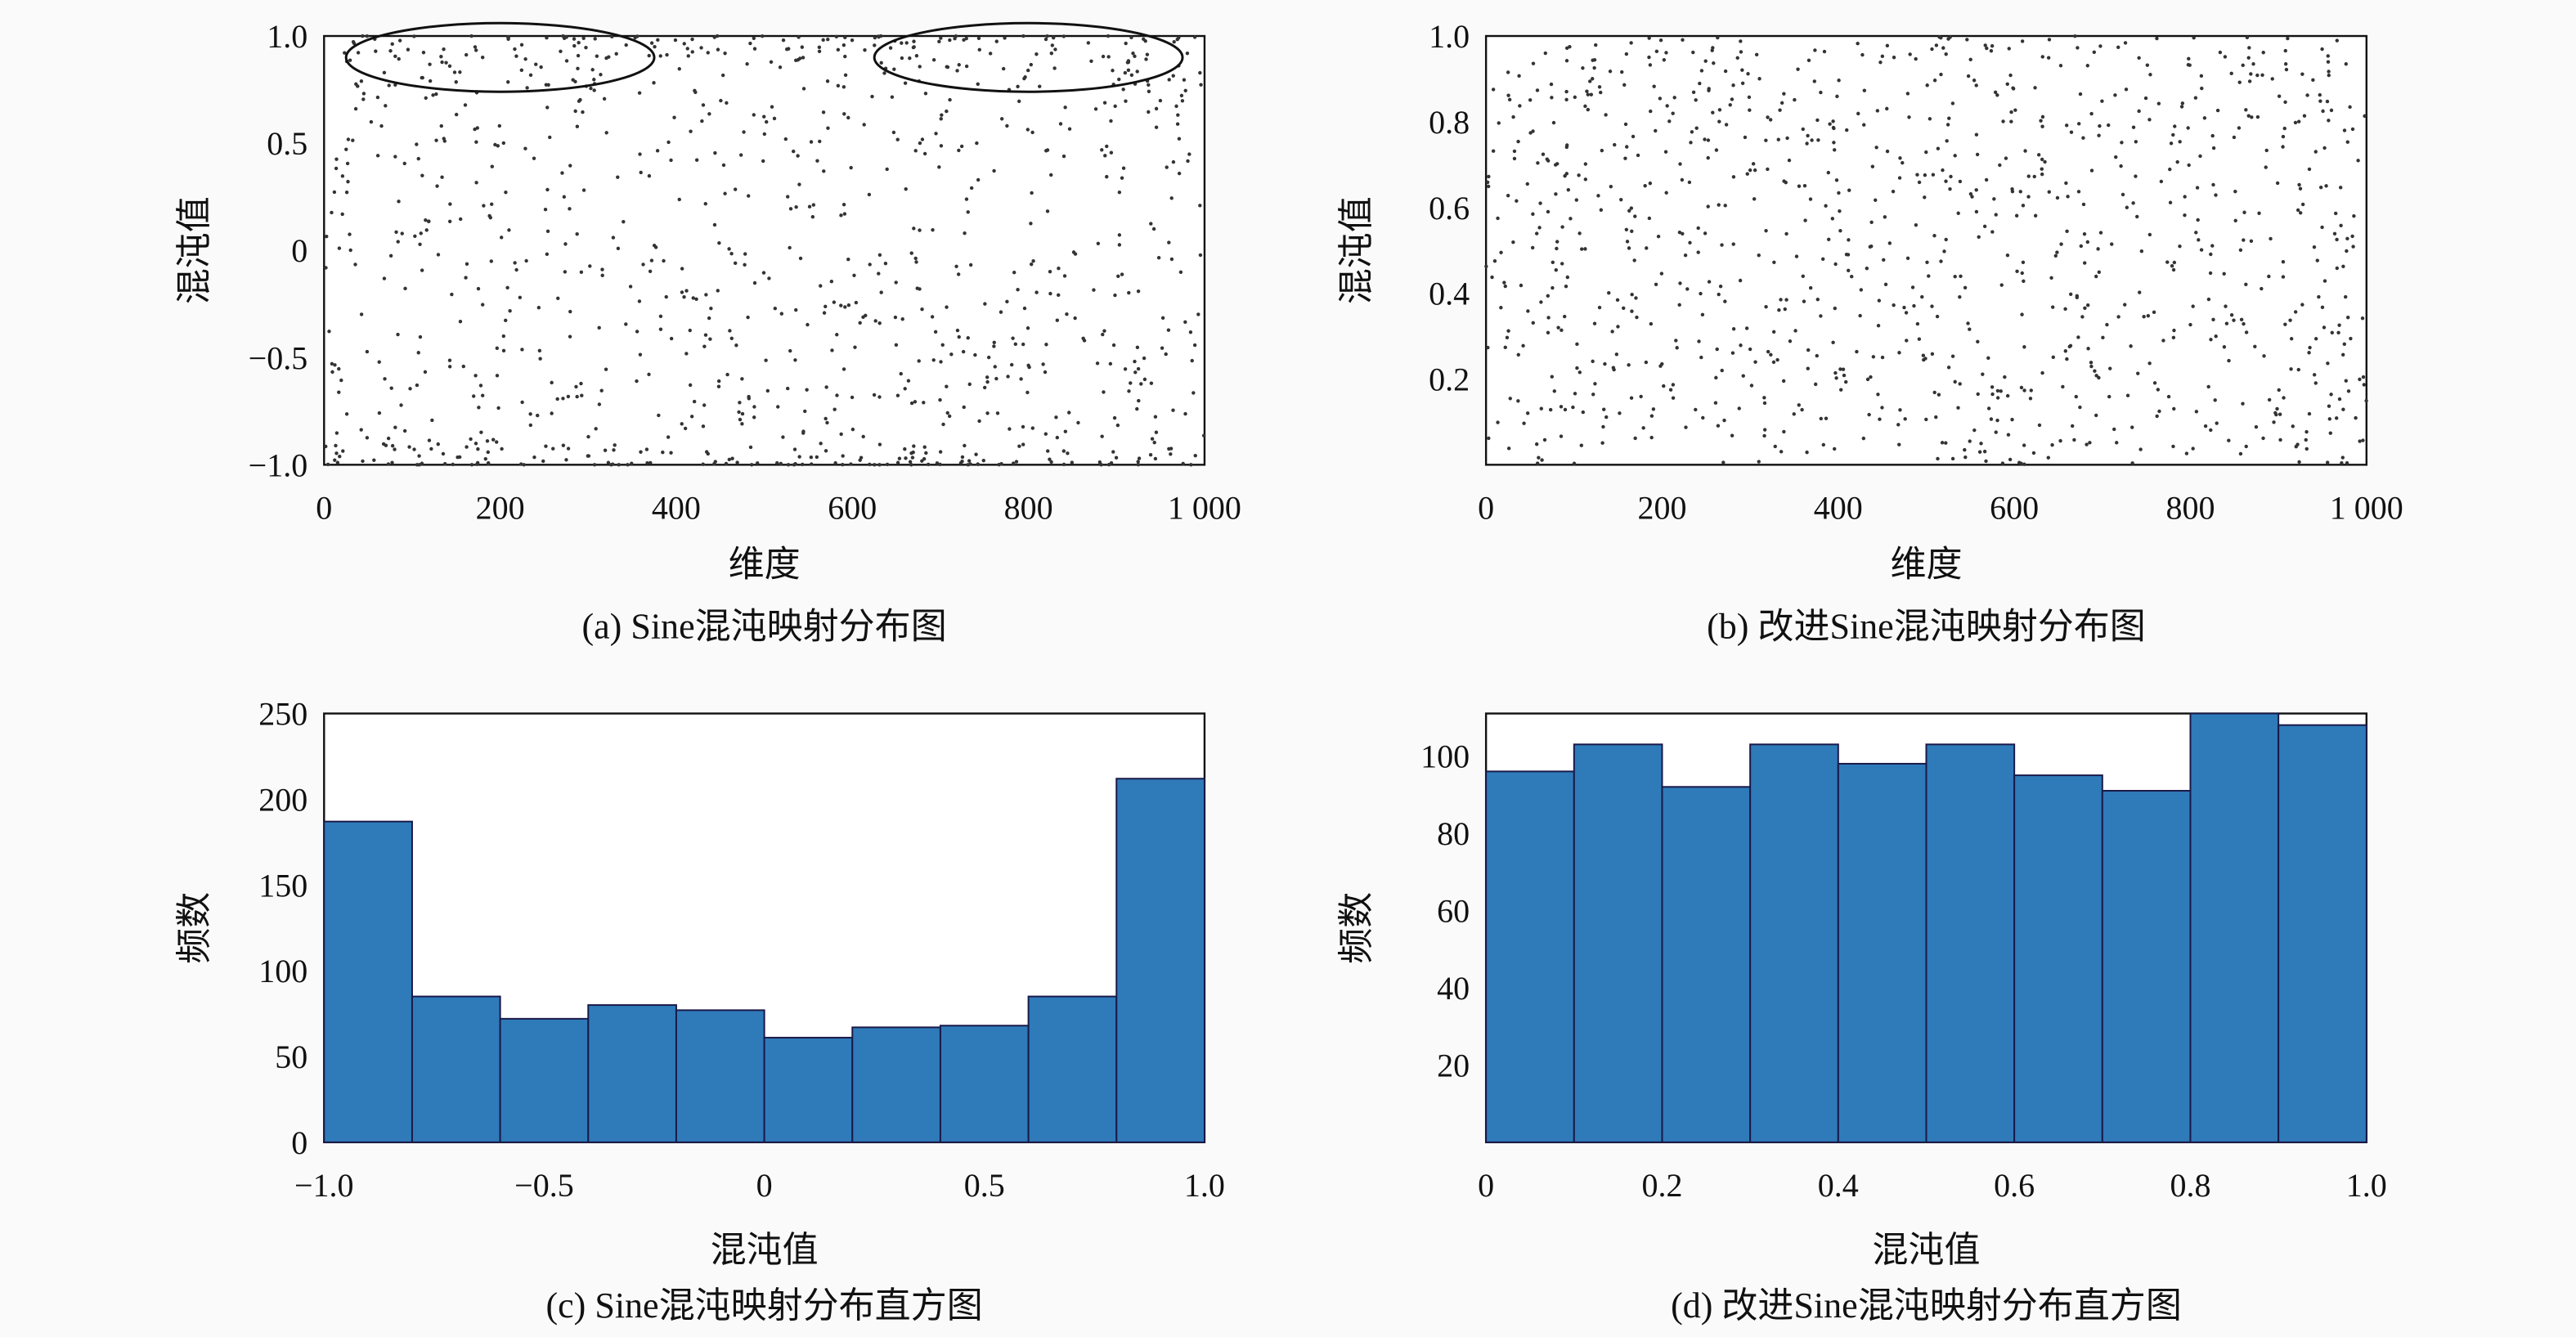  What do you see at coordinates (500, 57) in the screenshot?
I see `annotation-ellipse` at bounding box center [500, 57].